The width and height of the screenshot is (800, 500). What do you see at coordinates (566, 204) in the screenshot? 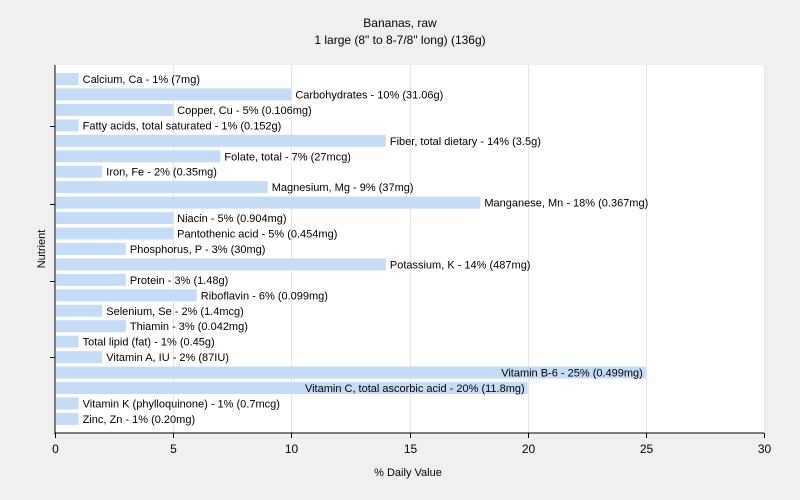
I see `bar-label: Manganese, Mn - 18% (0.367mg)` at bounding box center [566, 204].